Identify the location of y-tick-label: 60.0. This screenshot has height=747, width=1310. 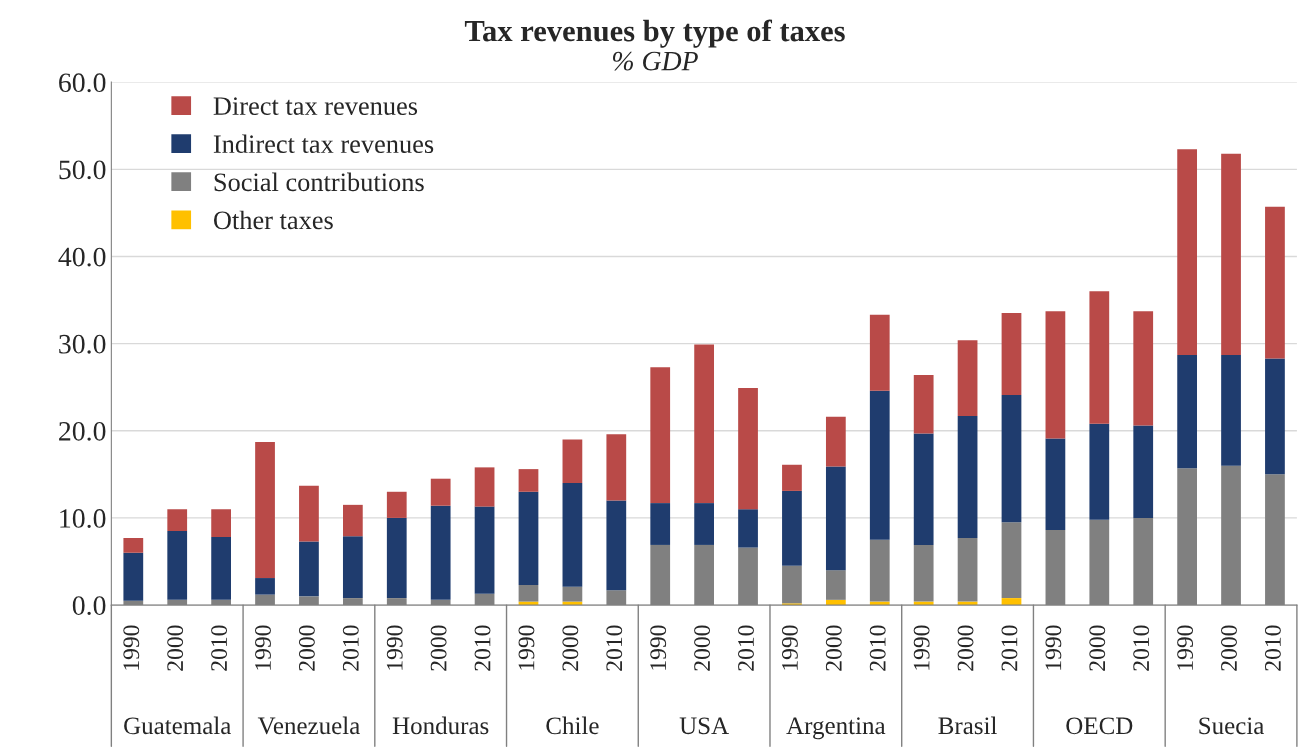
(82, 83).